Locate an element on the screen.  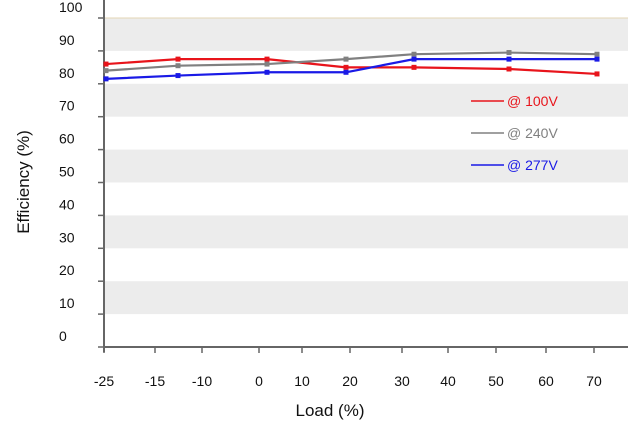
x-tick-label: 30 is located at coordinates (402, 381).